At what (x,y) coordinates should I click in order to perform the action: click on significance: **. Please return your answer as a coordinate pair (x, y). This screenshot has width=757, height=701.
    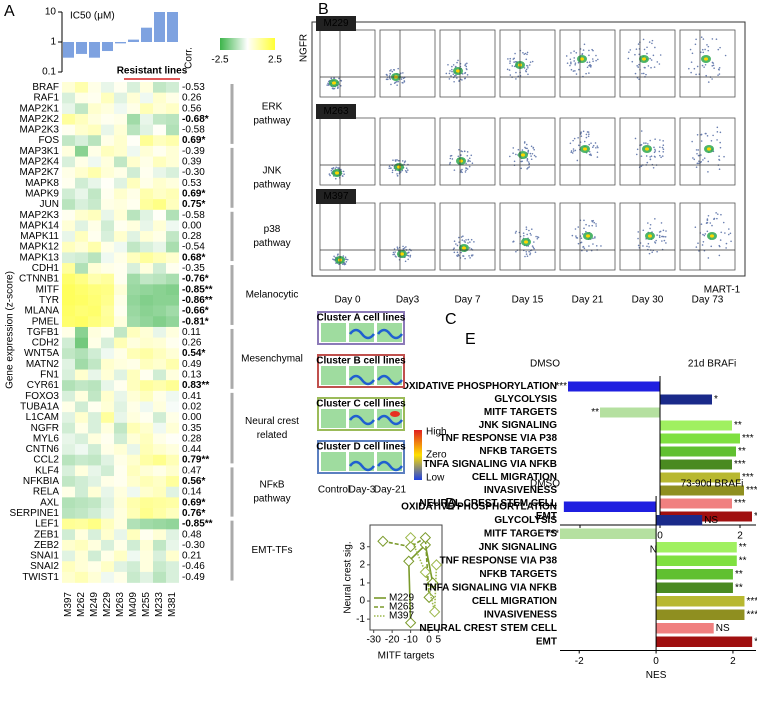
    Looking at the image, I should click on (739, 574).